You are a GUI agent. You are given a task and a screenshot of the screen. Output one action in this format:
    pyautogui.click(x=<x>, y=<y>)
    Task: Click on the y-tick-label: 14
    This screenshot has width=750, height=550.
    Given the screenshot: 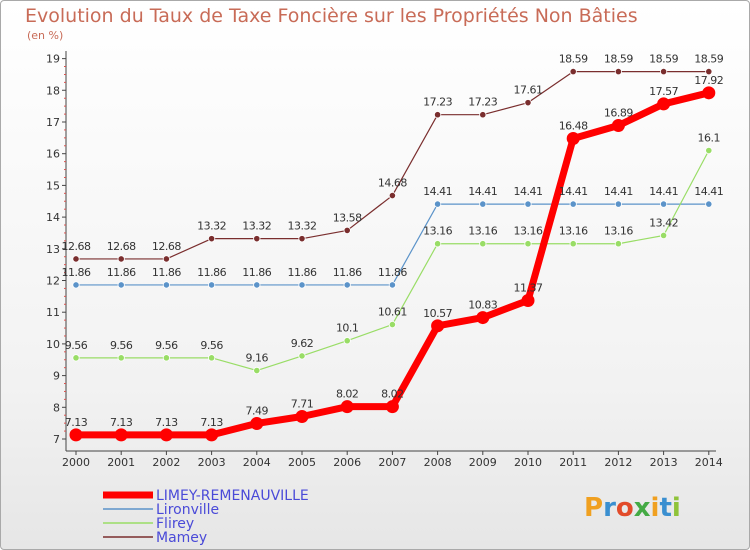 What is the action you would take?
    pyautogui.click(x=53, y=217)
    